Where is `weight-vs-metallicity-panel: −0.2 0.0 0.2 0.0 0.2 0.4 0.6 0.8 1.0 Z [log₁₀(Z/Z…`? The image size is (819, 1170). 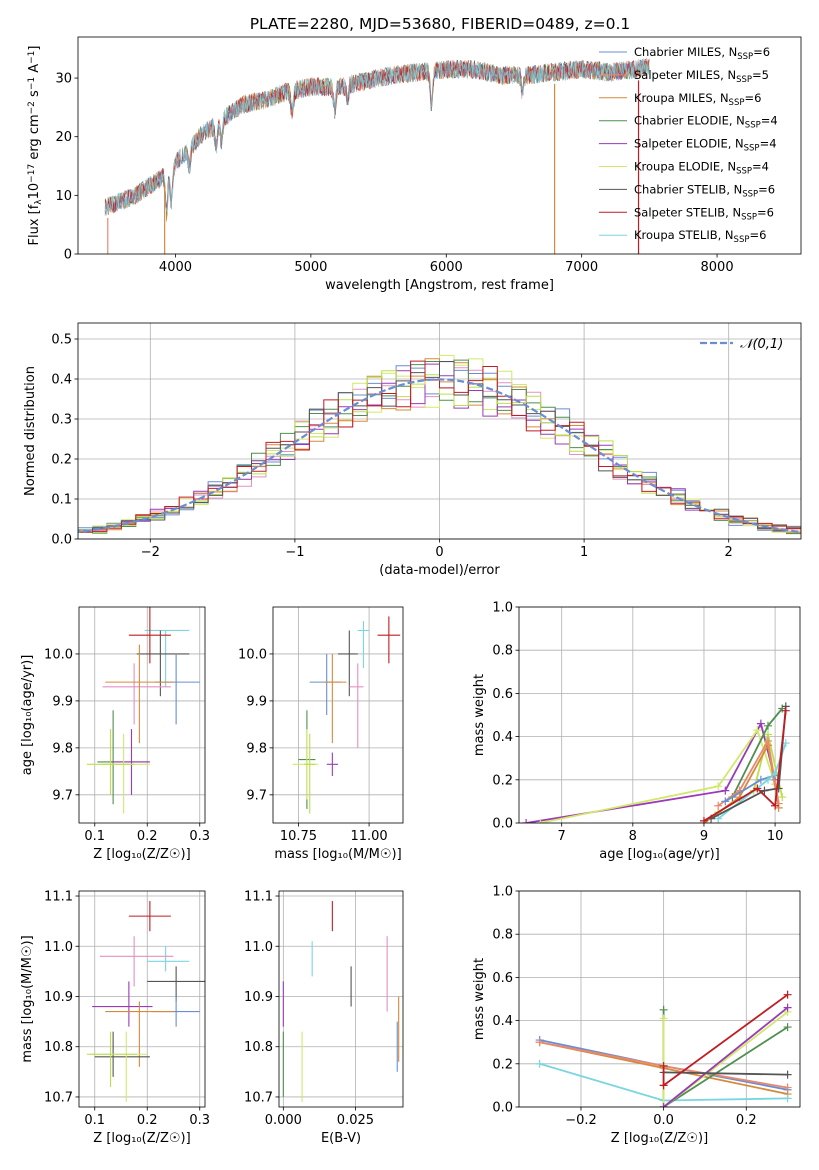
weight-vs-metallicity-panel: −0.2 0.0 0.2 0.0 0.2 0.4 0.6 0.8 1.0 Z [log₁₀(Z/Z… is located at coordinates (636, 1015).